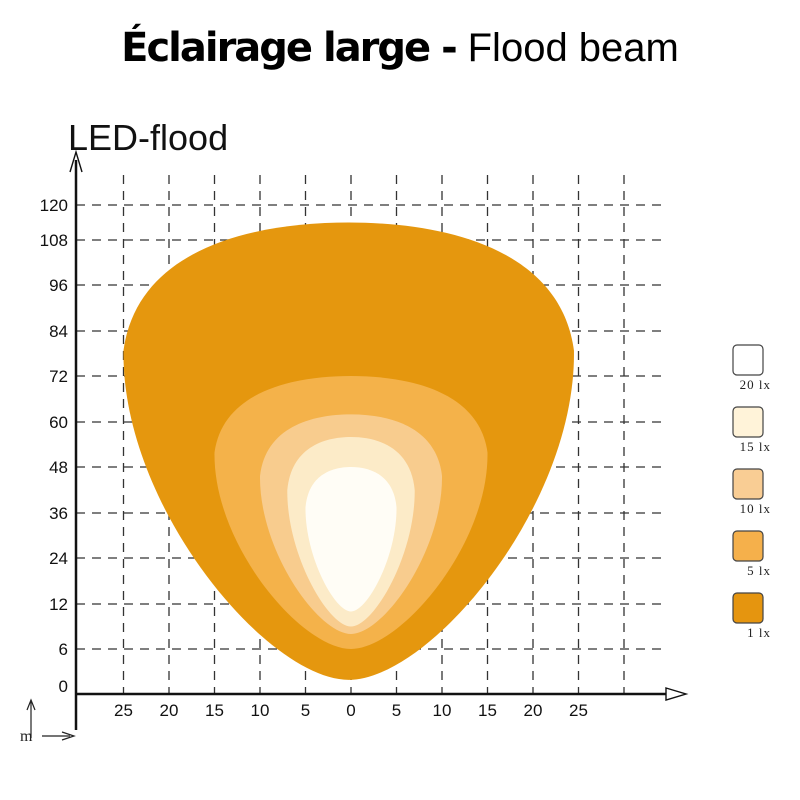  I want to click on unit-arrow-up-head, so click(31, 704).